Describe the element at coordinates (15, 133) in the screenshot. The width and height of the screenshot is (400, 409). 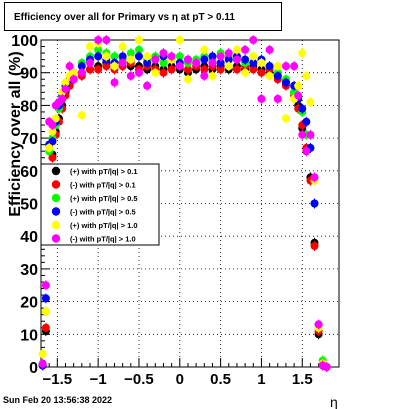
I see `y-axis-label: Efficiency over all (%)` at that location.